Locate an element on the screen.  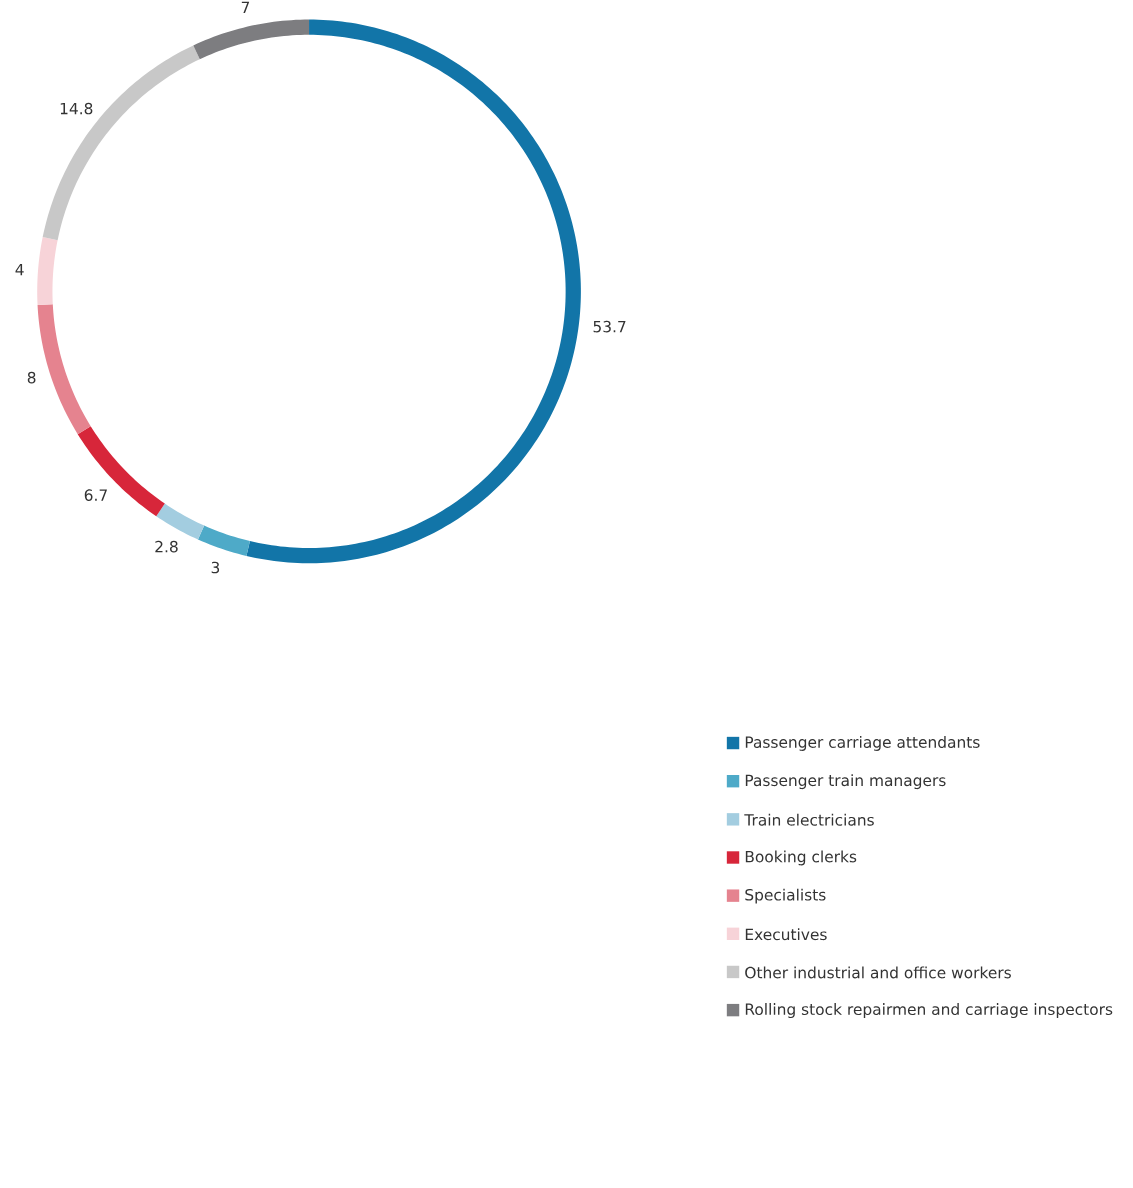
data-label: 2.8 is located at coordinates (166, 546).